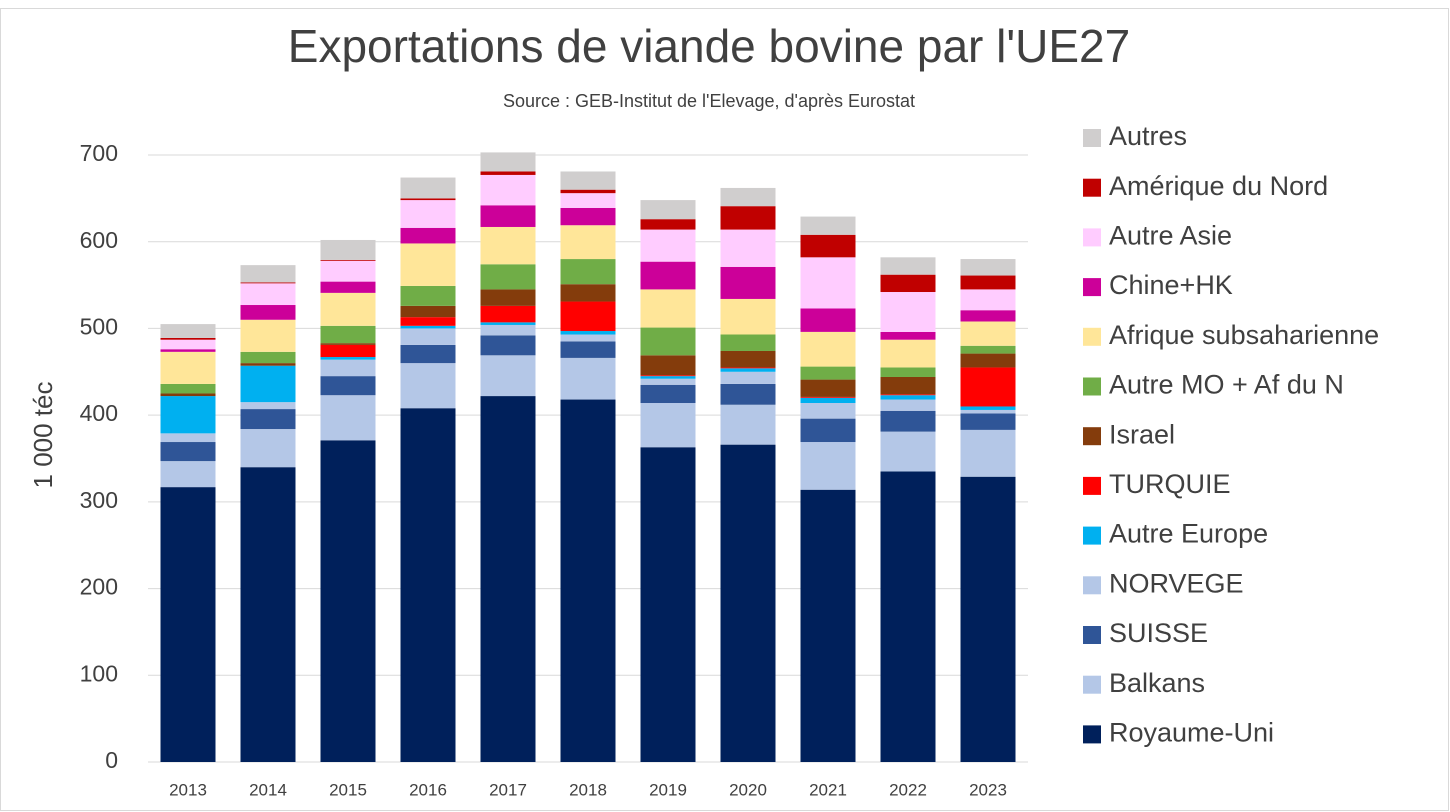  Describe the element at coordinates (268, 789) in the screenshot. I see `x-tick-label: 2014` at that location.